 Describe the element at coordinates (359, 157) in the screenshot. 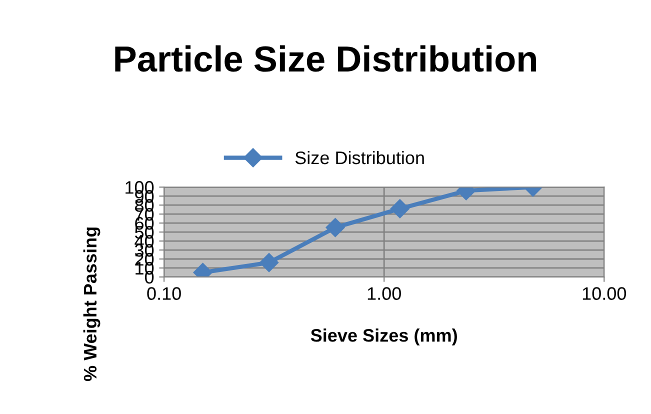

I see `legend-label: Size Distribution` at that location.